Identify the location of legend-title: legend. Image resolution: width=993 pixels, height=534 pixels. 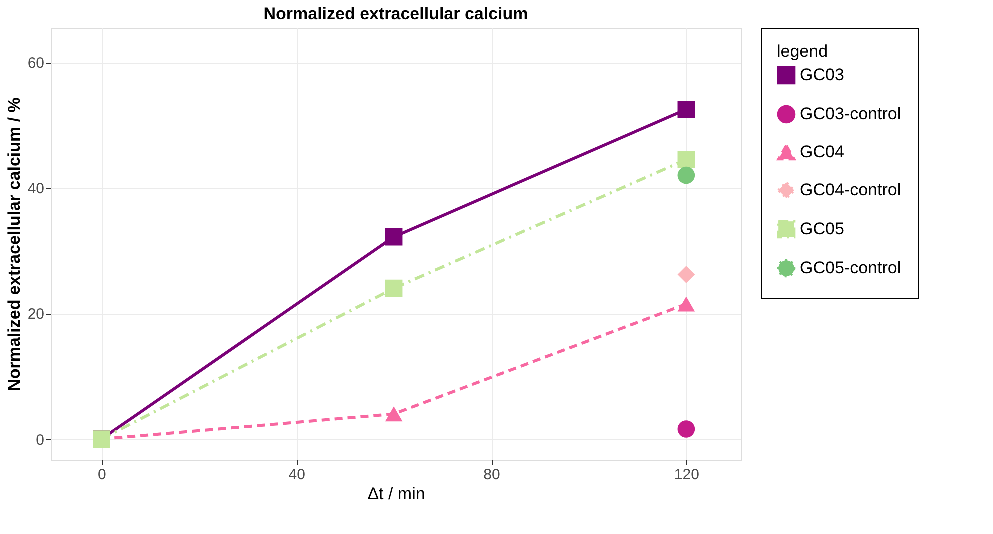
(802, 51).